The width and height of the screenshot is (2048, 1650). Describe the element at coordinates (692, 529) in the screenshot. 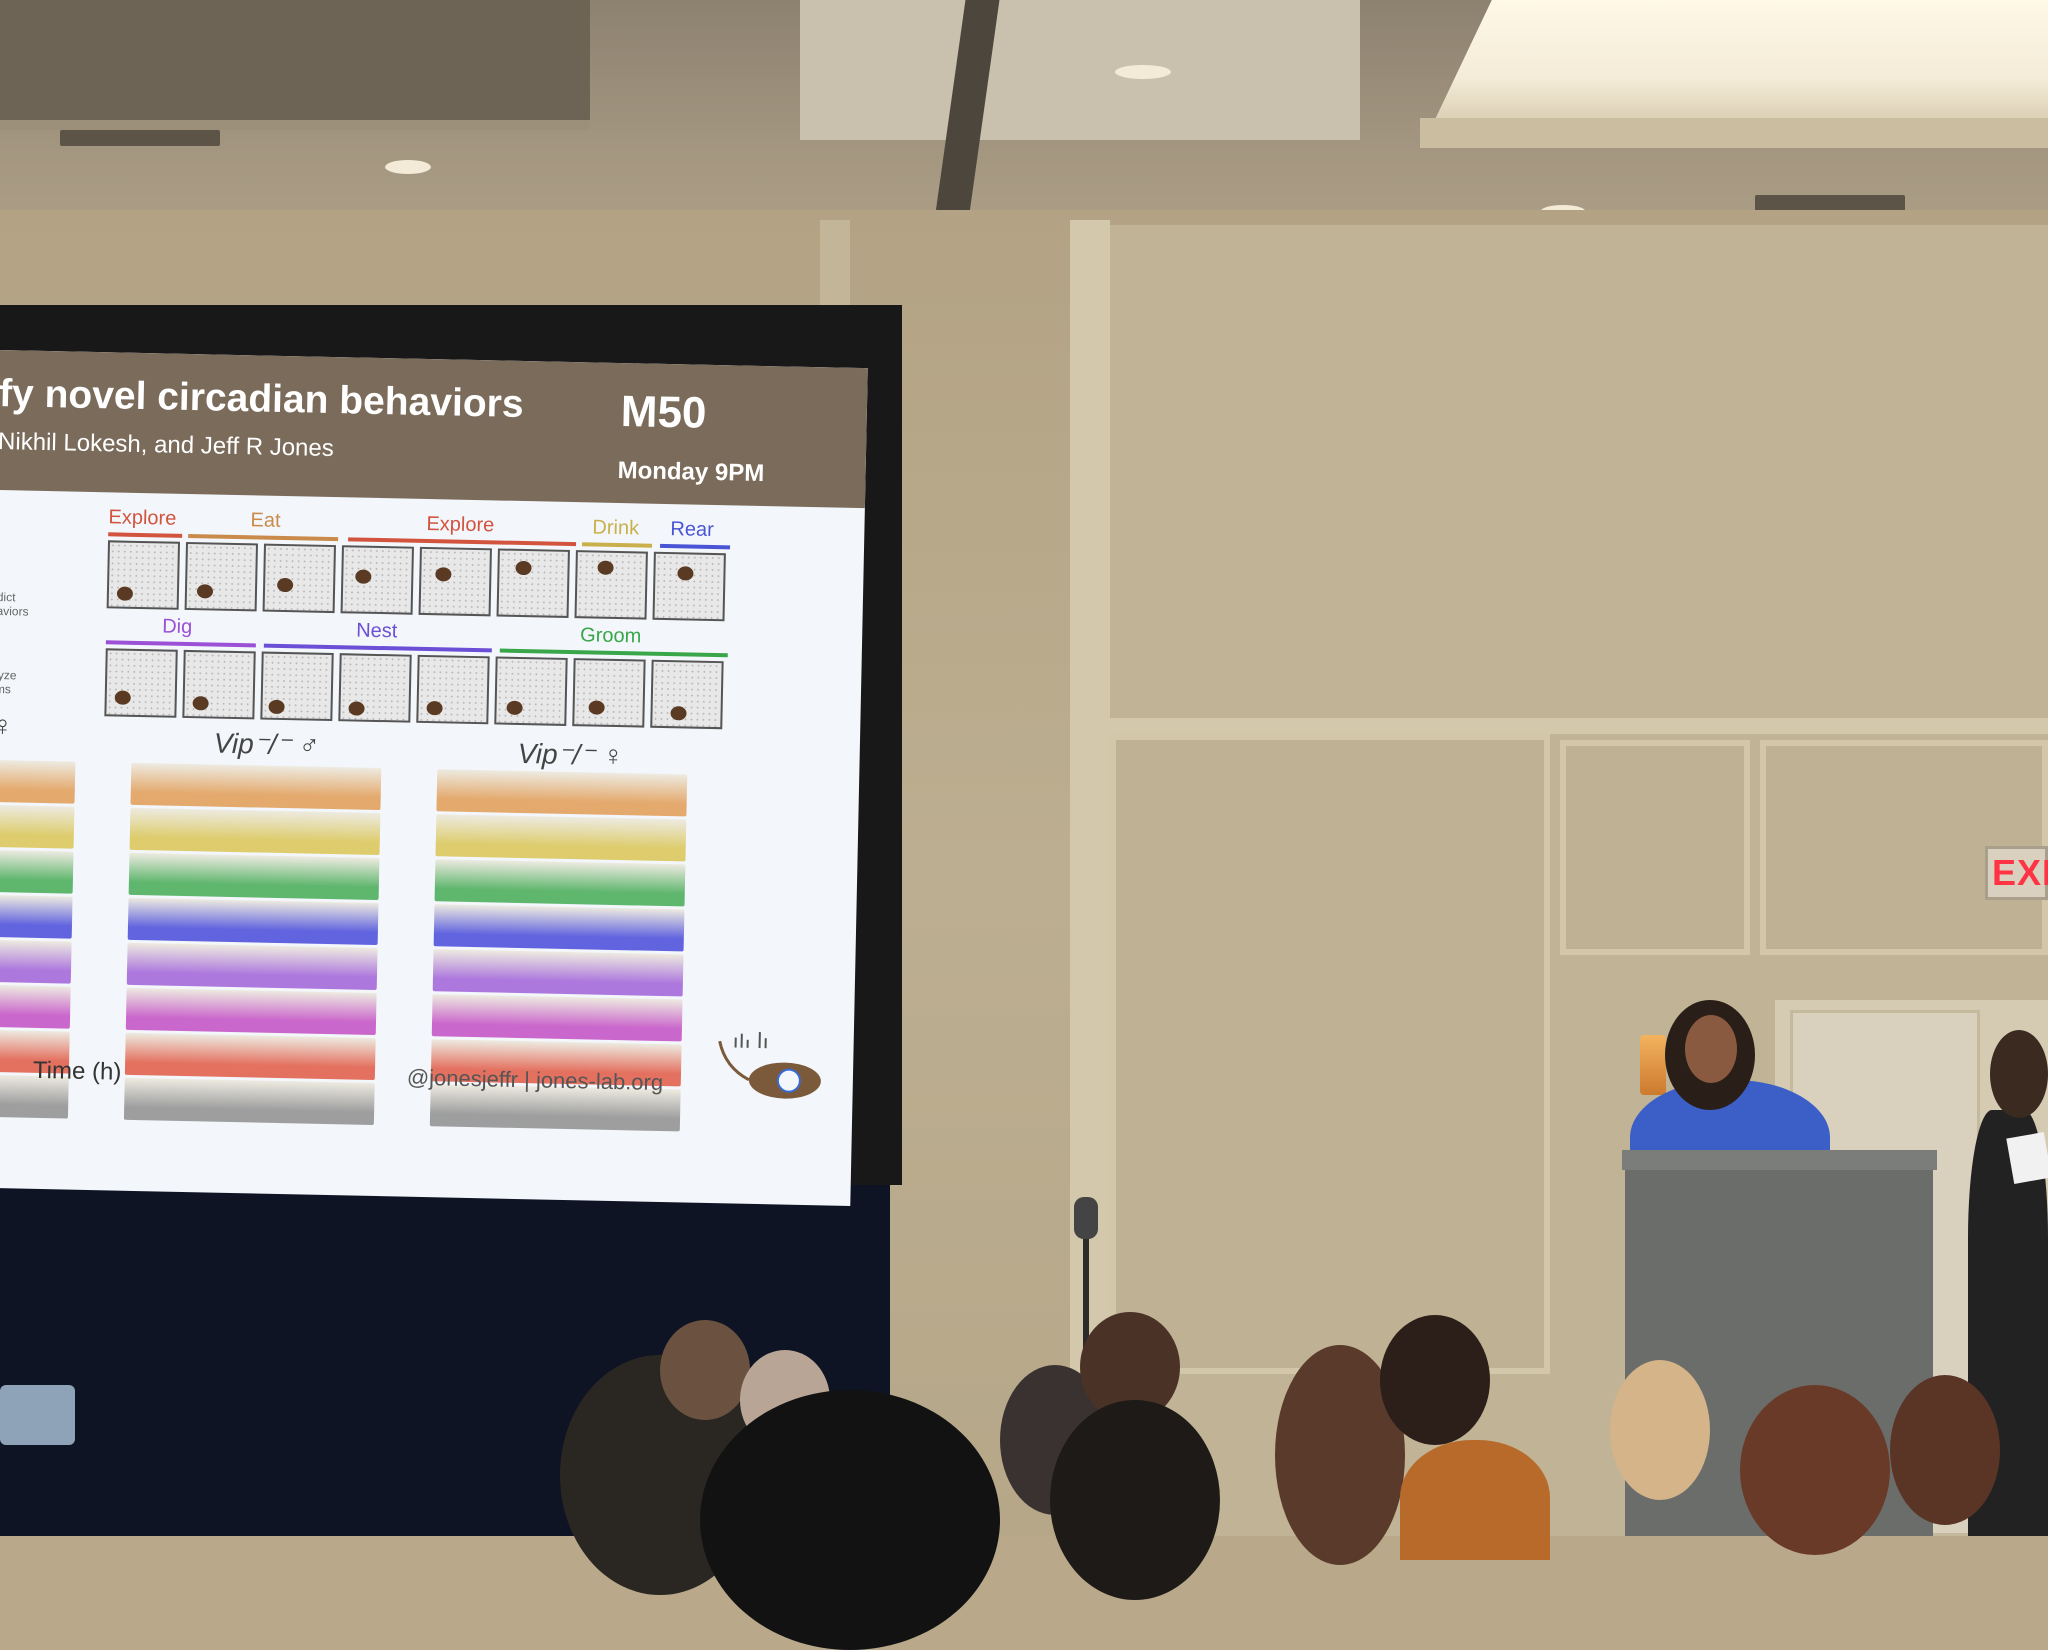

I see `behavior-label-rear: Rear` at that location.